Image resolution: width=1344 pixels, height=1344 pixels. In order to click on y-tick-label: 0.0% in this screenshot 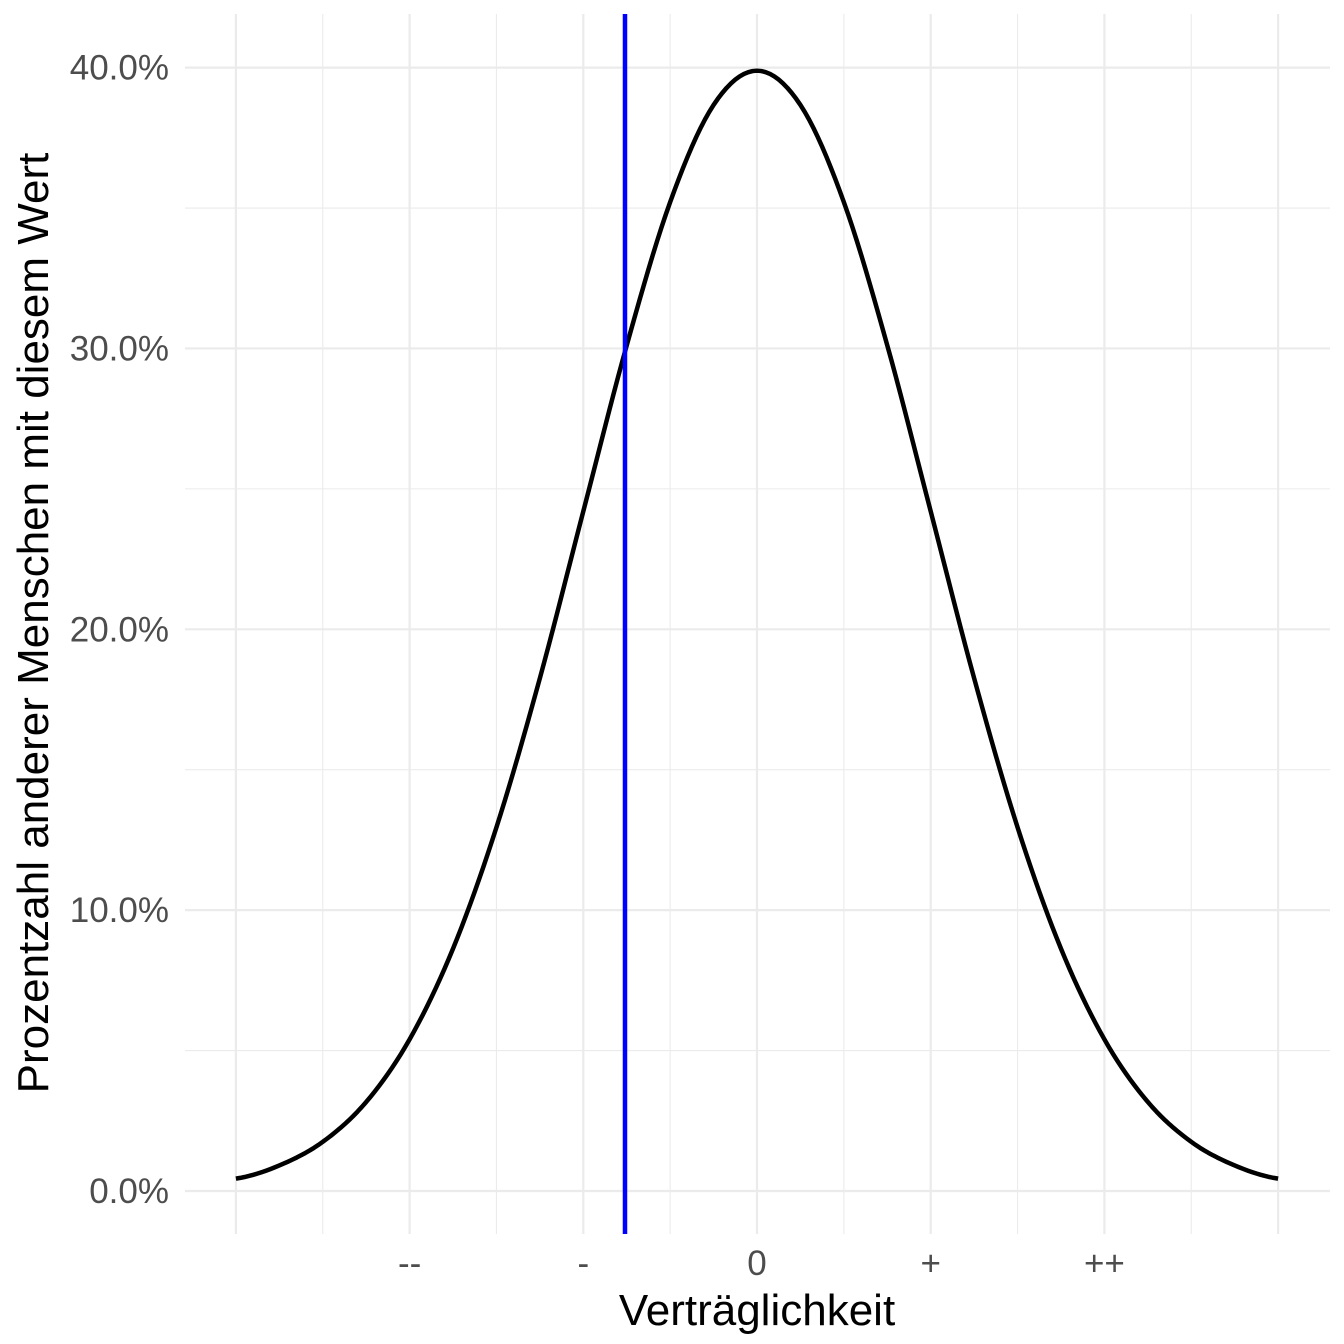, I will do `click(129, 1191)`.